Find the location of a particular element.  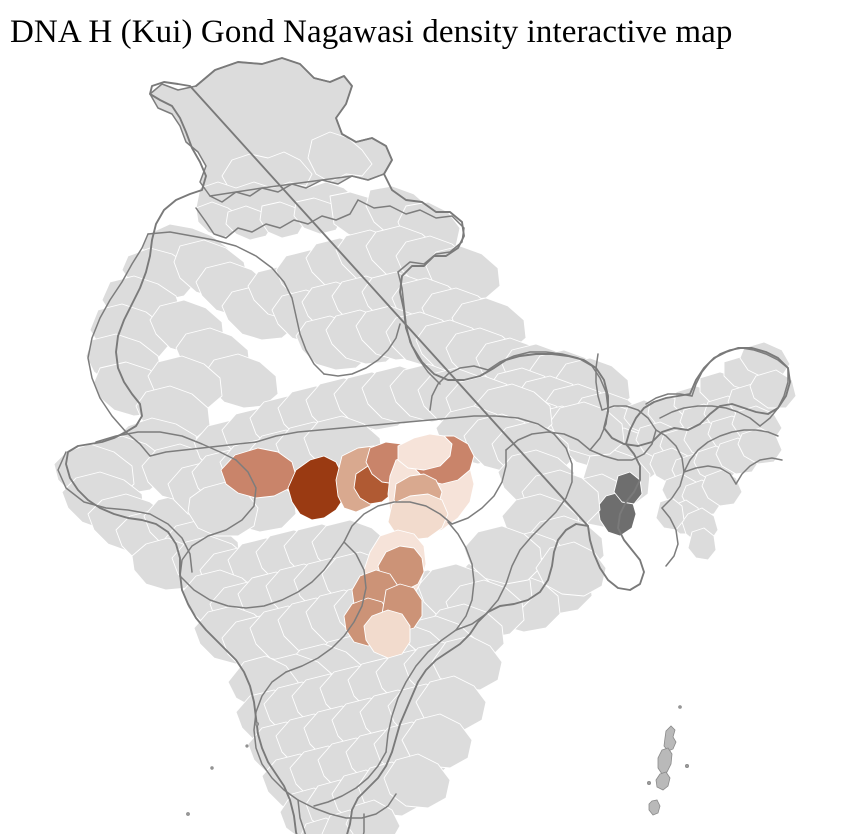

district-north-pale-strip is located at coordinates (425, 452).